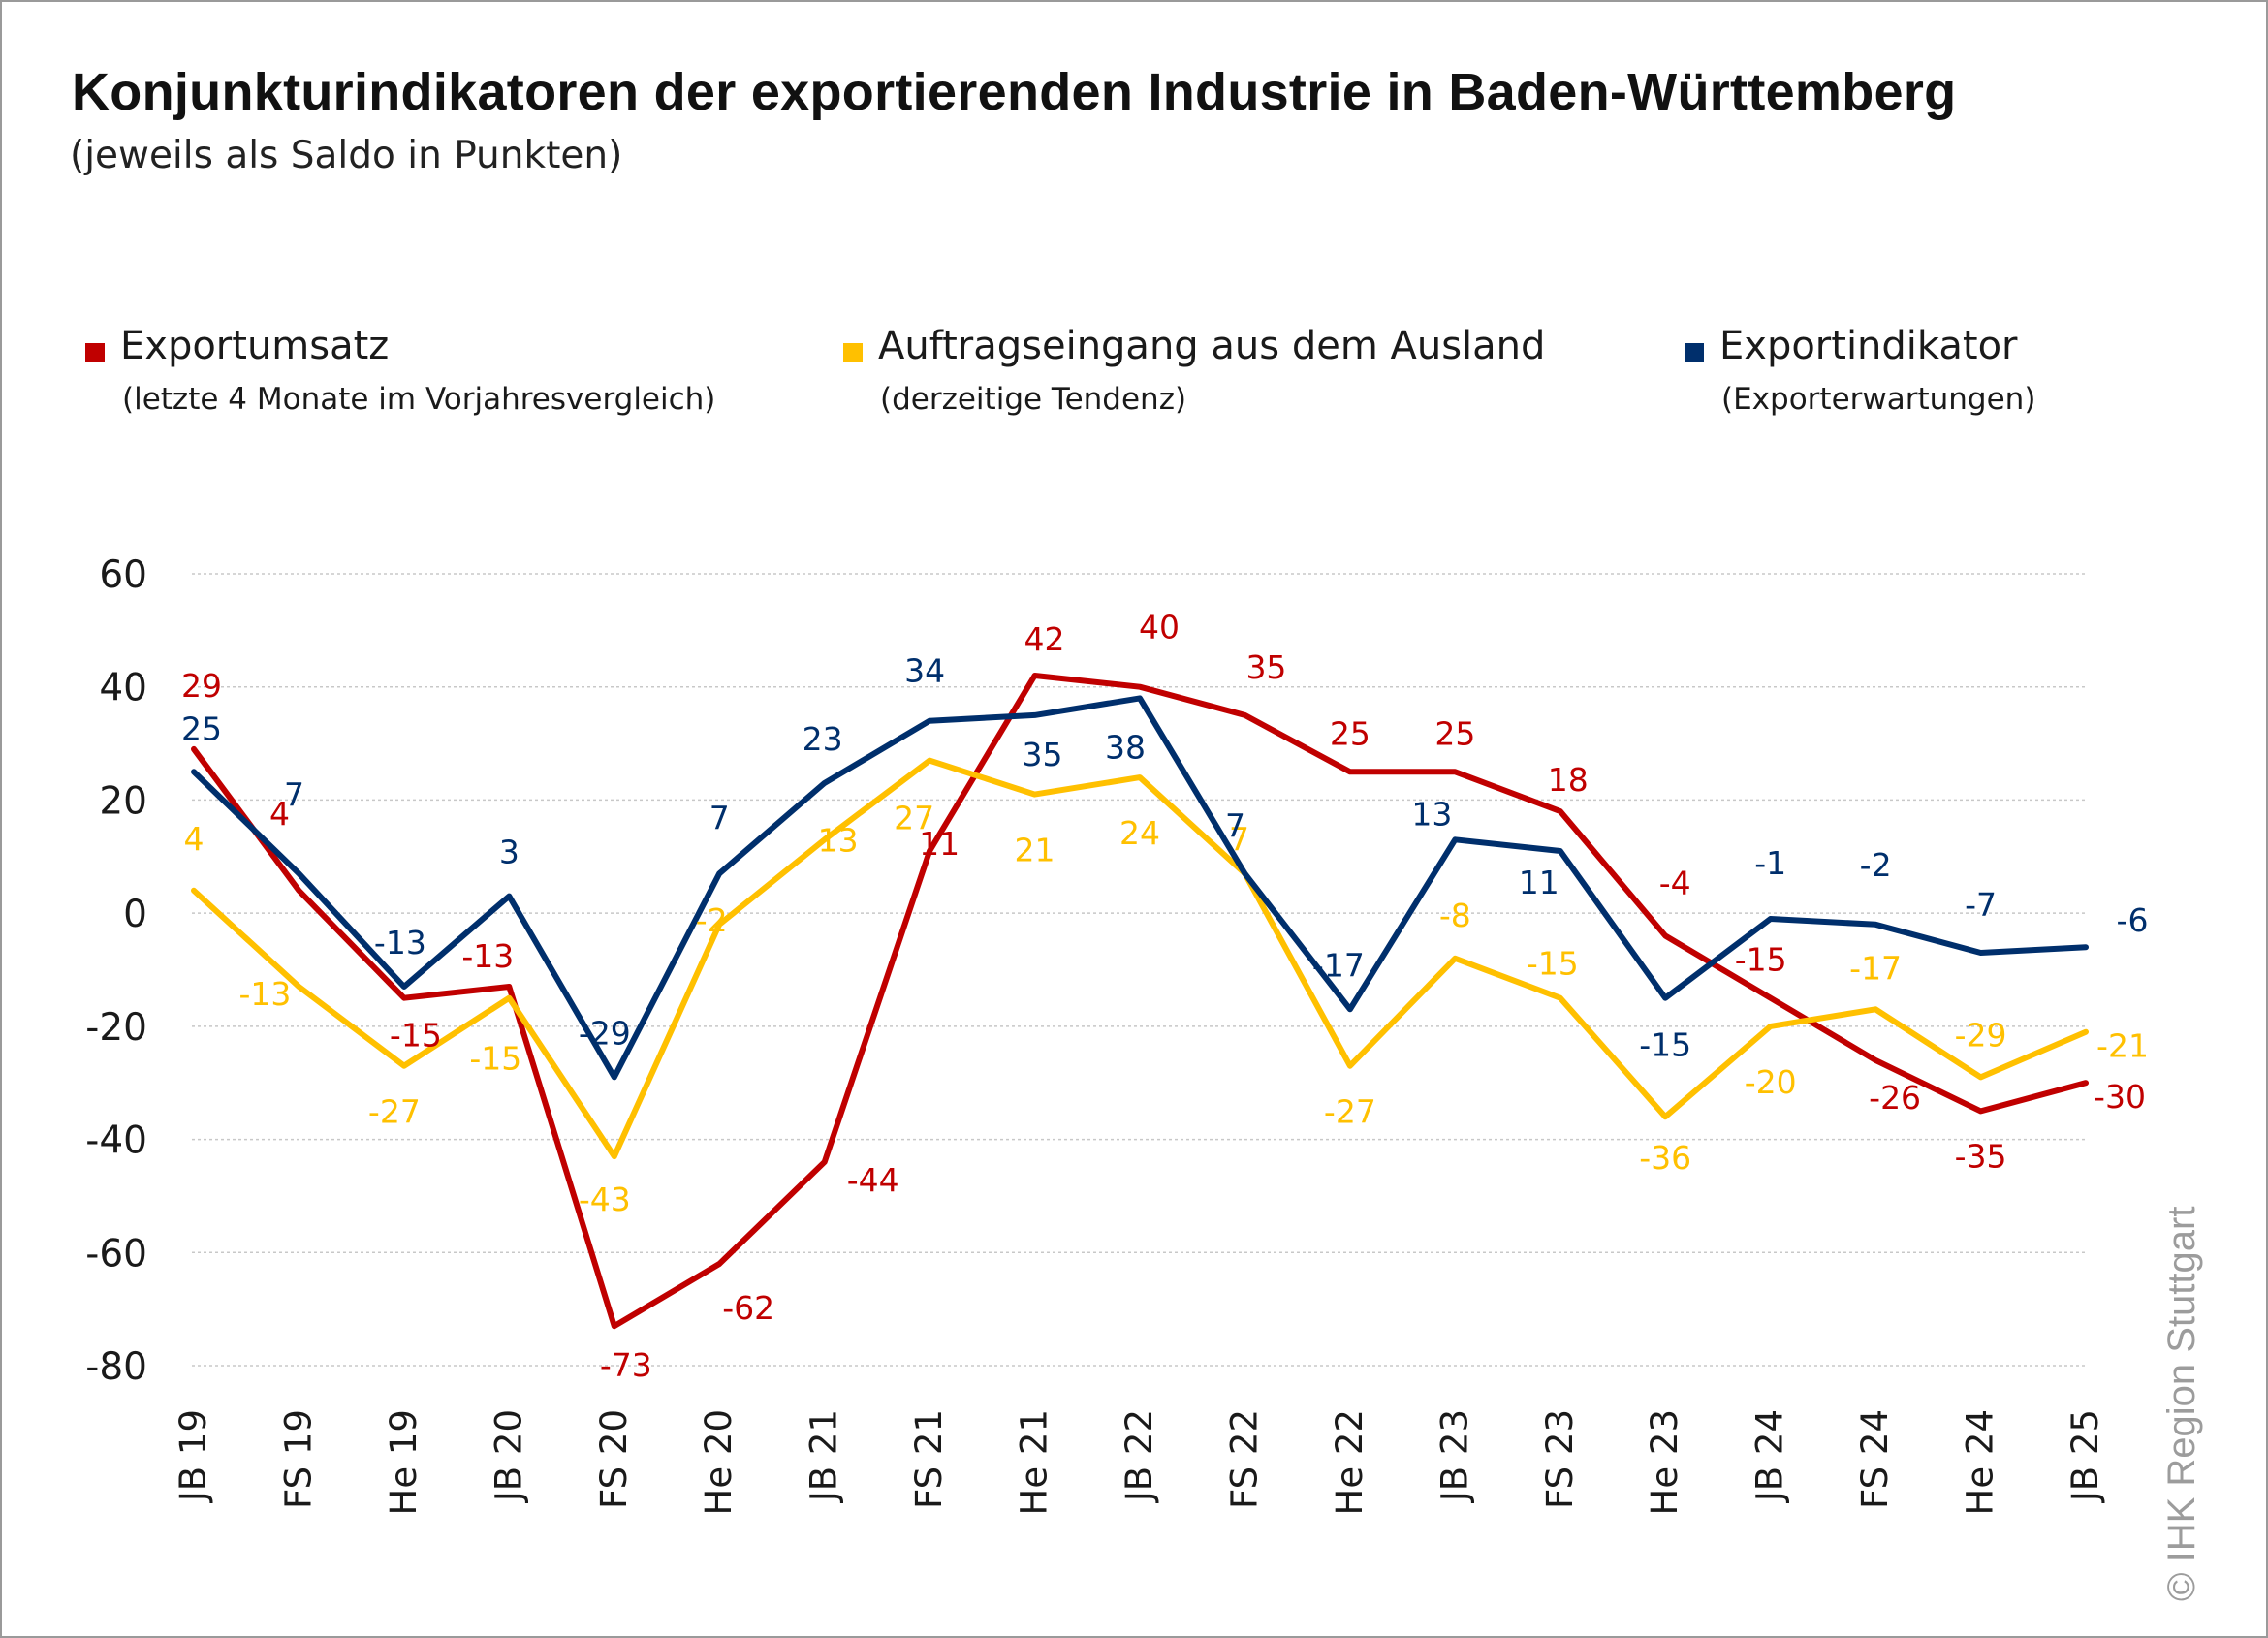 This screenshot has width=2268, height=1638. Describe the element at coordinates (1035, 851) in the screenshot. I see `data-label-1: 21` at that location.